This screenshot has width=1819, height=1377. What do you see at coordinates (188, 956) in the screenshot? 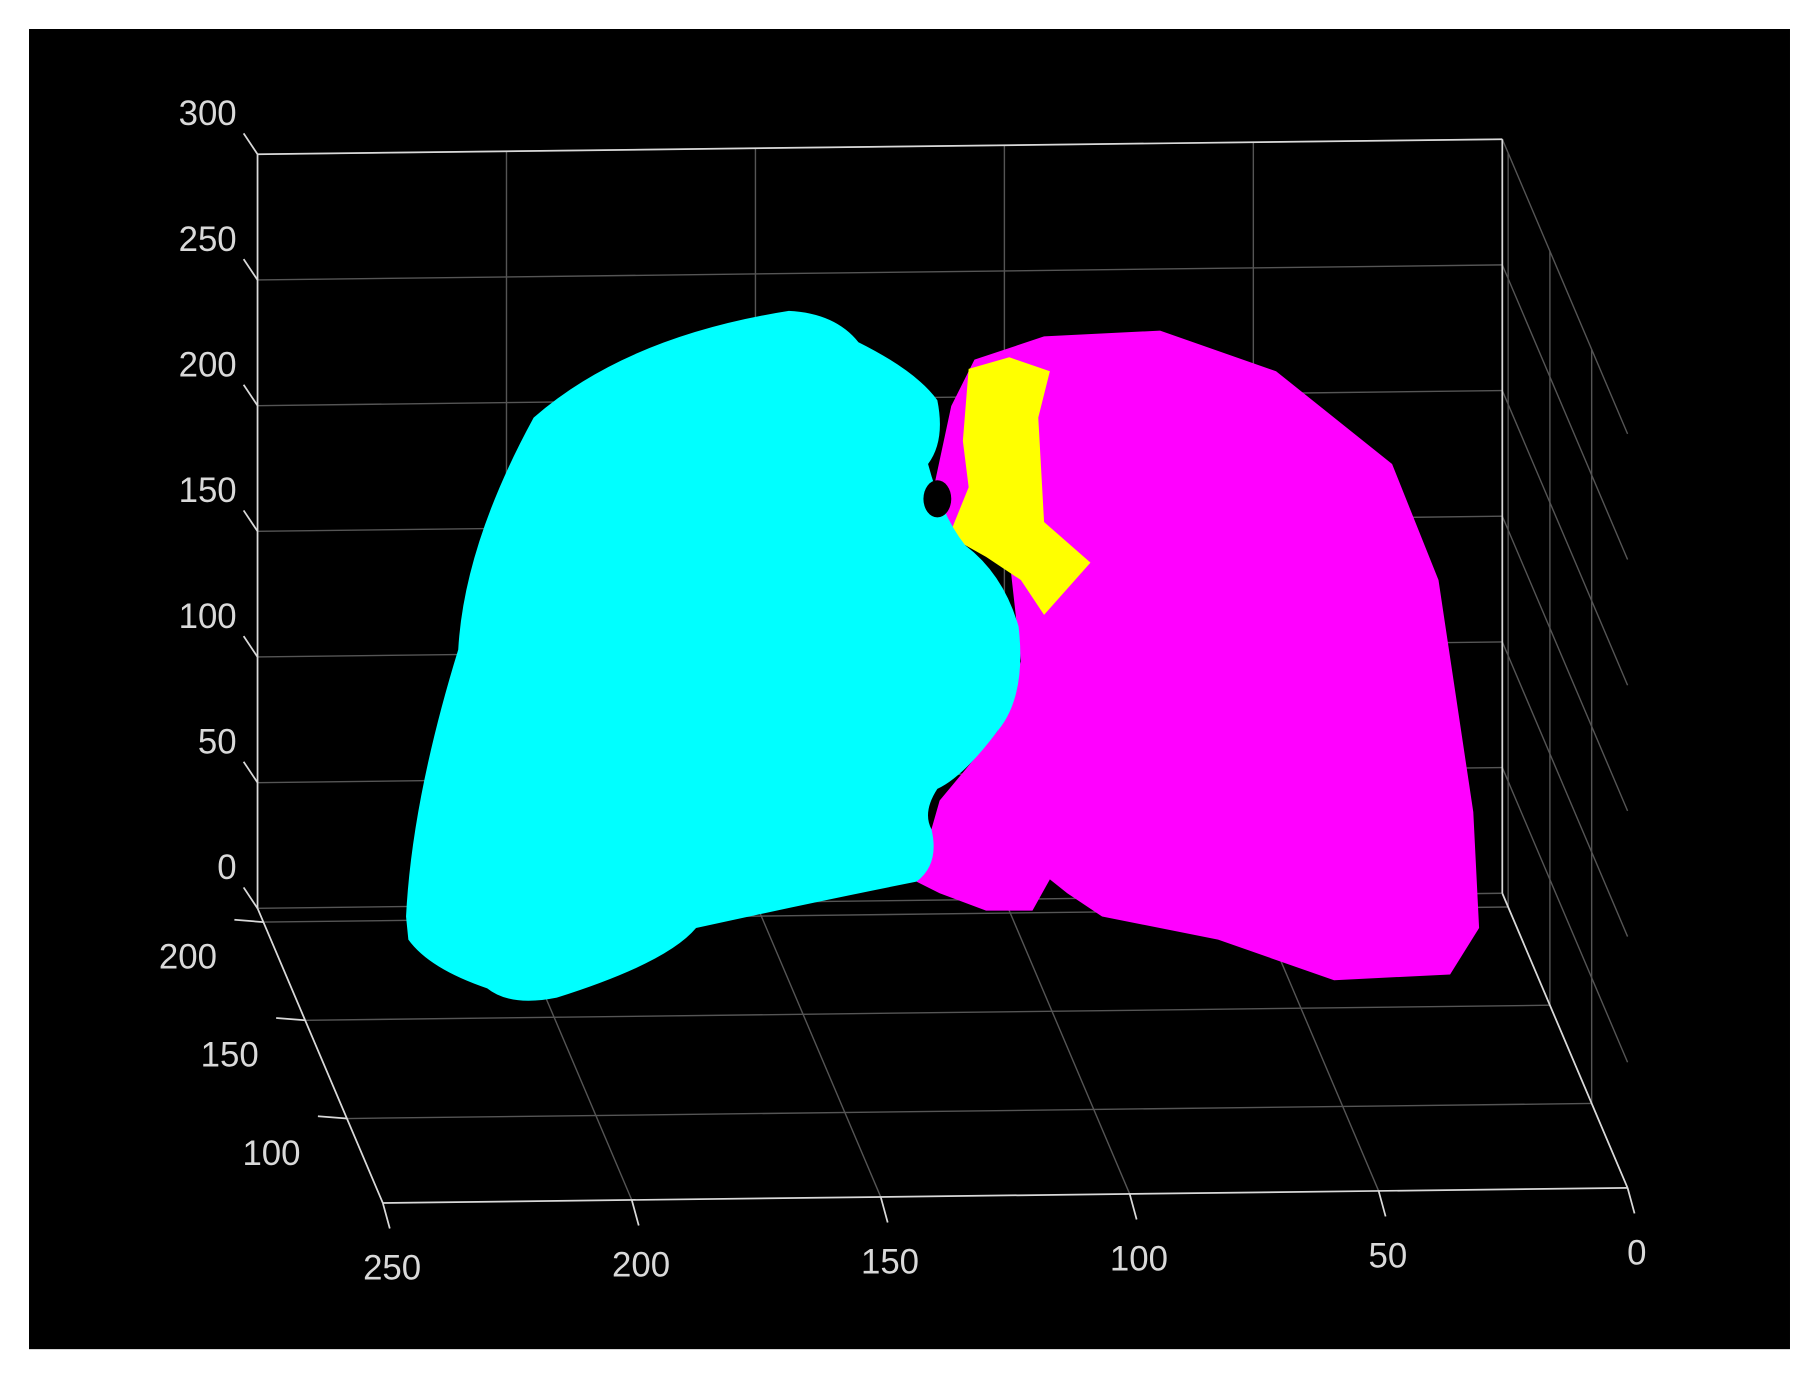
I see `y-tick-label: 200` at bounding box center [188, 956].